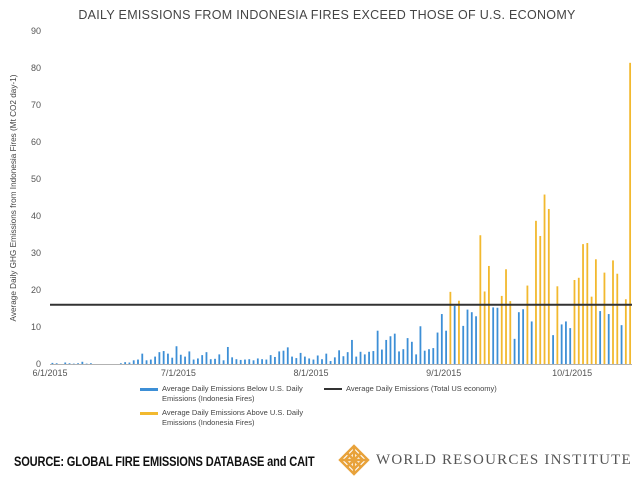 The height and width of the screenshot is (482, 640). I want to click on x-tick-label: 10/1/2015, so click(572, 373).